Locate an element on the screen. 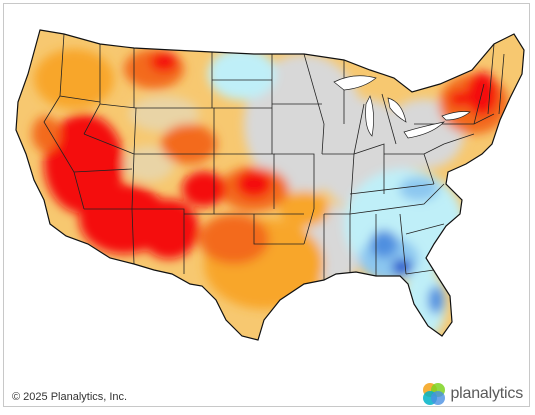  logo-wordmark: planalytics is located at coordinates (486, 393).